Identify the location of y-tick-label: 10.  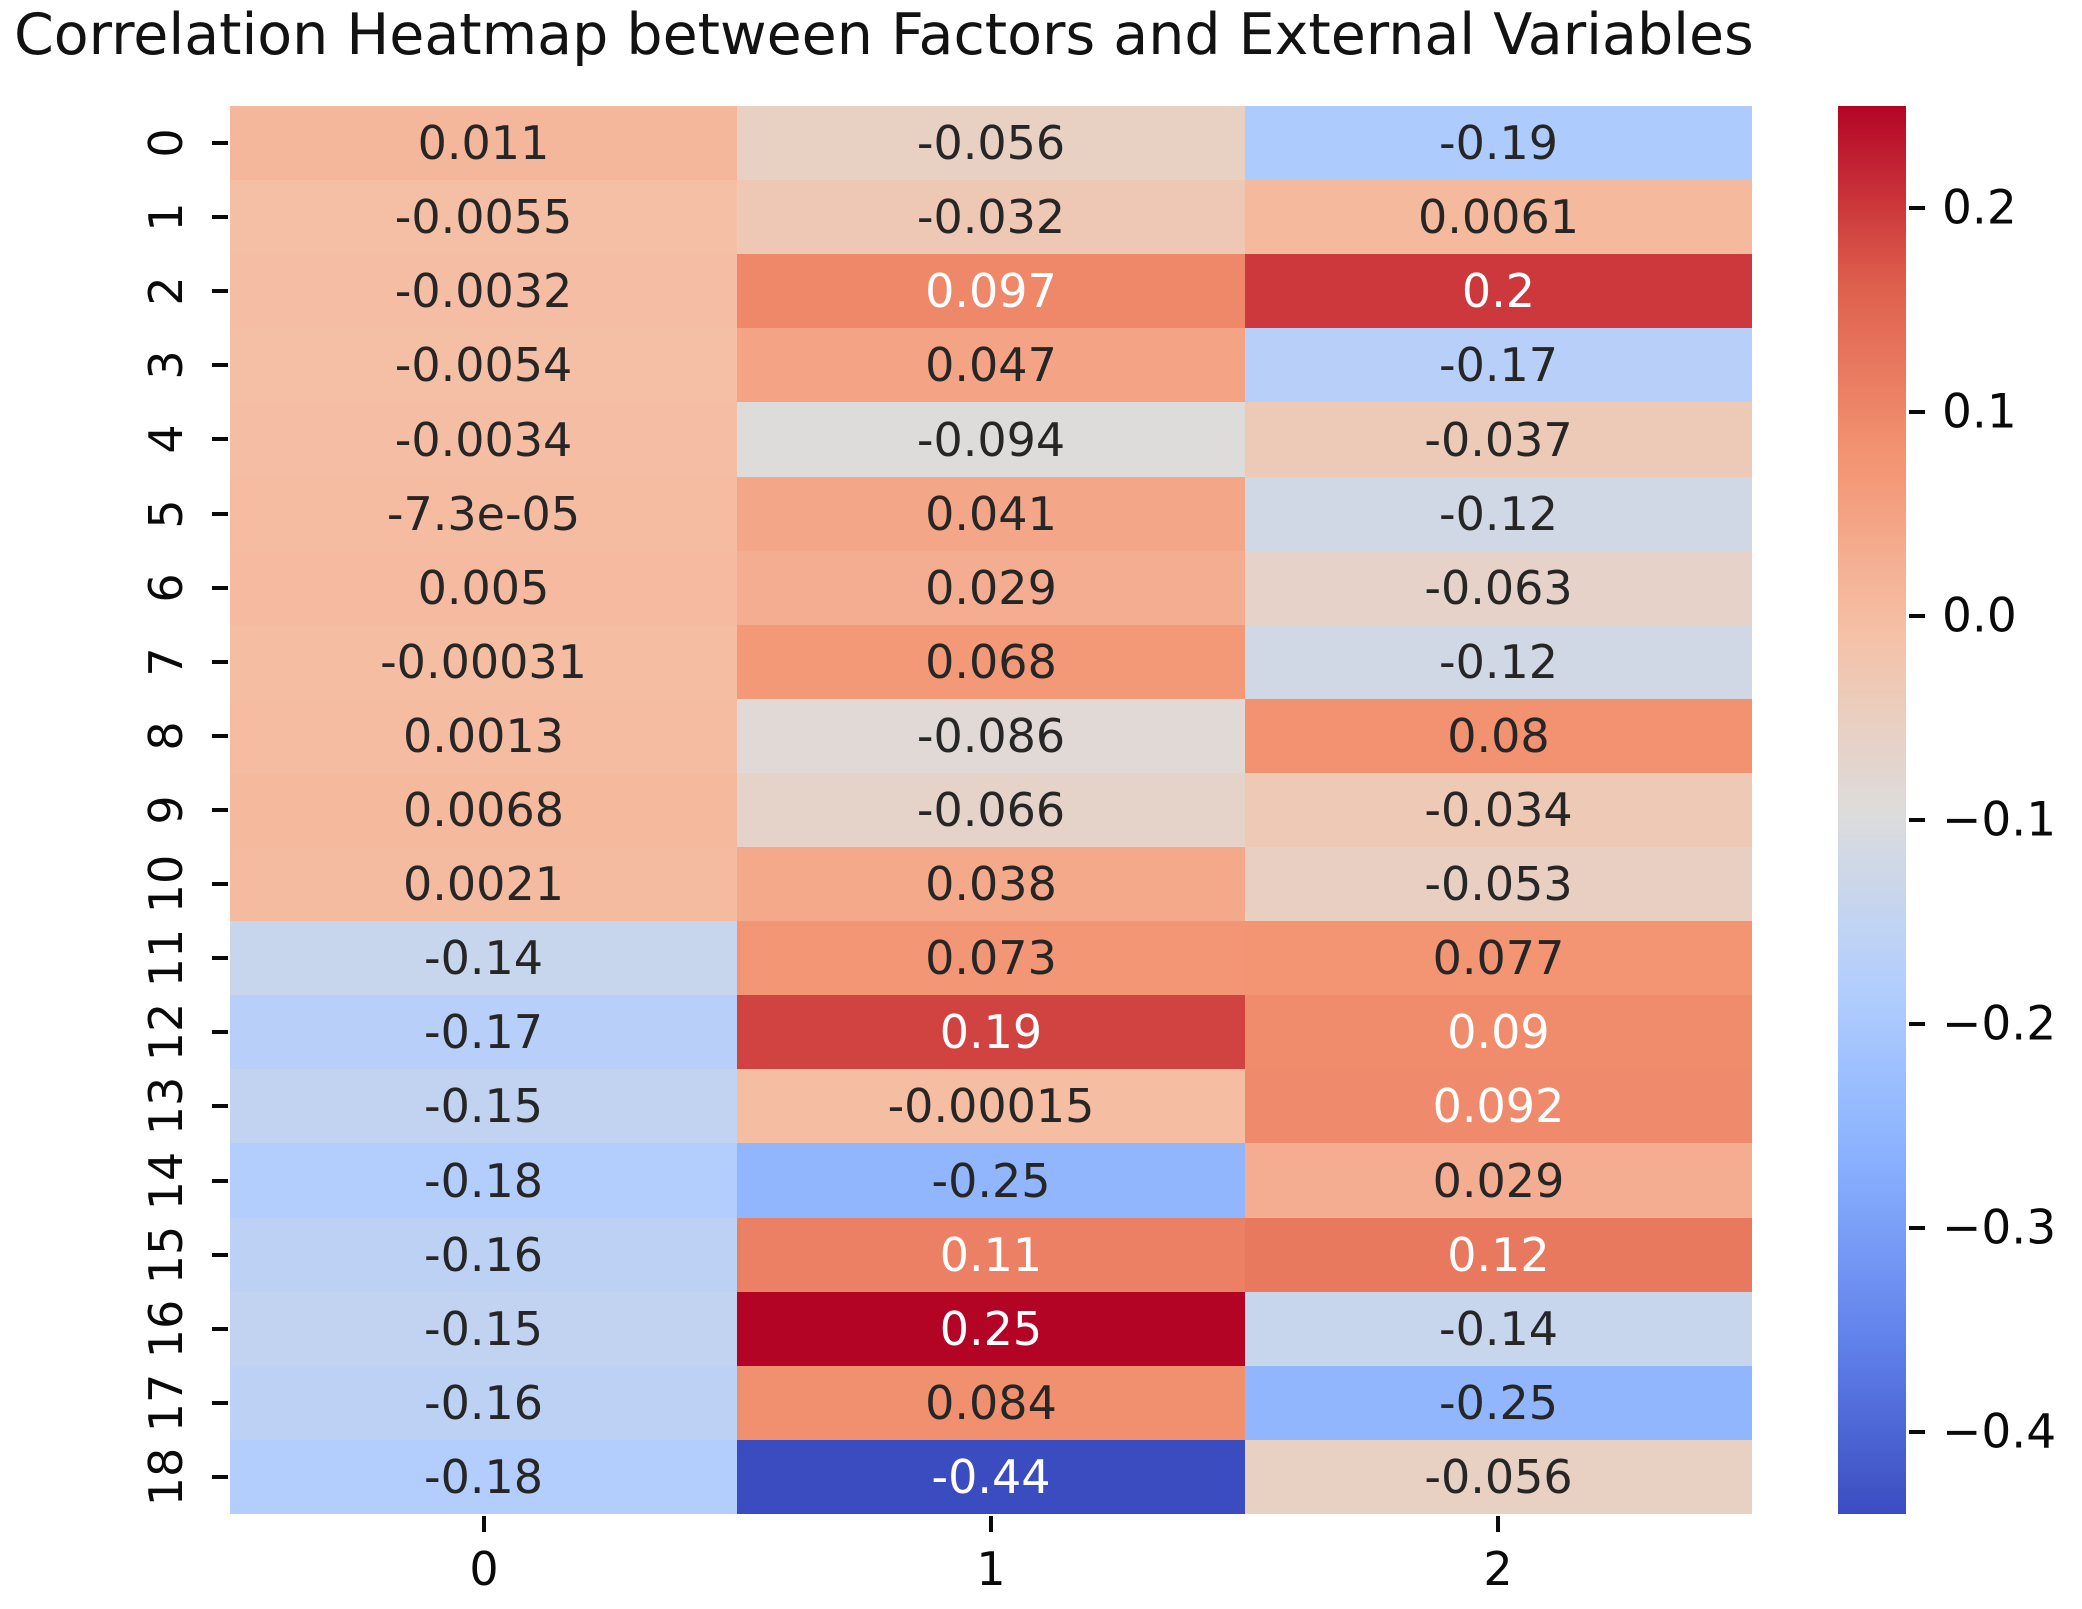
(166, 884).